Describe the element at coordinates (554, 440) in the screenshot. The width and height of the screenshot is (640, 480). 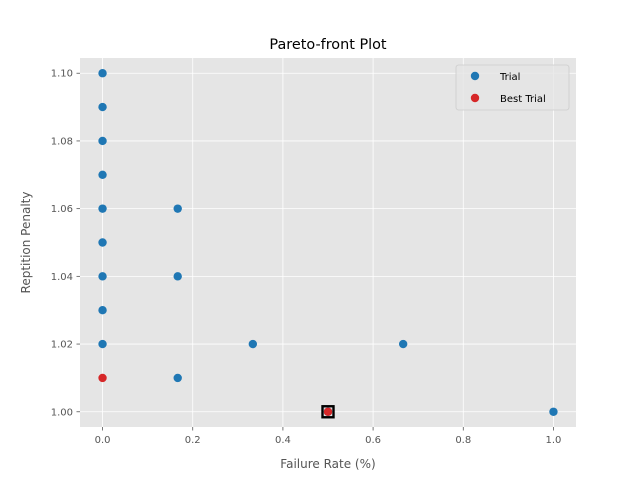
I see `x-tick-label: 1.0` at that location.